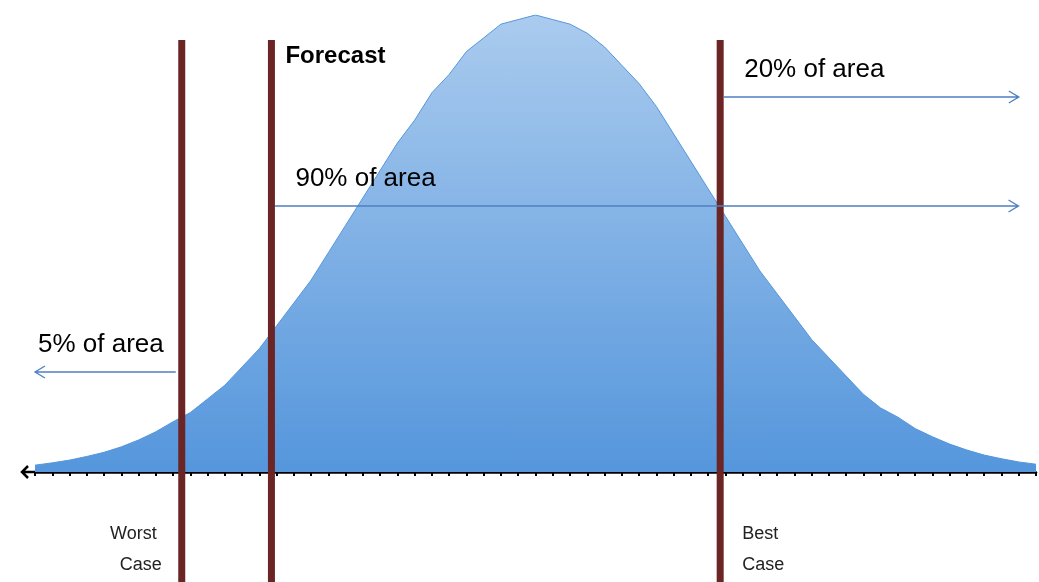 The height and width of the screenshot is (582, 1039). What do you see at coordinates (814, 68) in the screenshot?
I see `annotation: 20% of area` at bounding box center [814, 68].